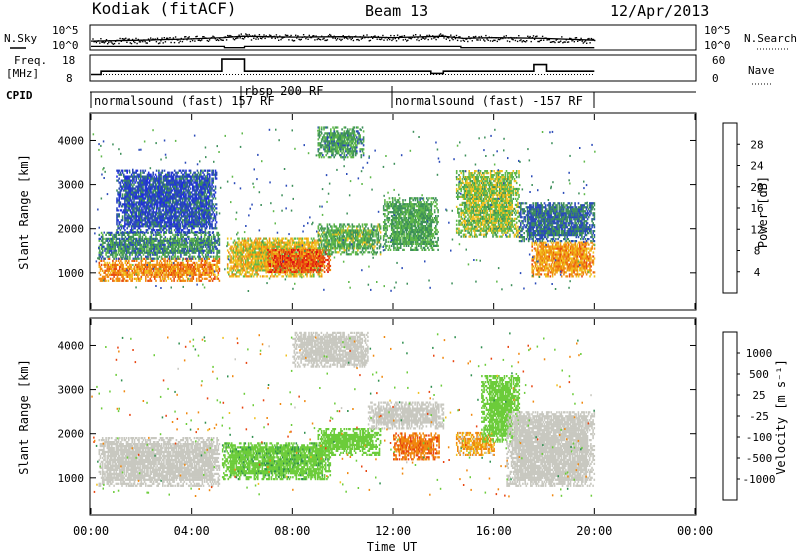 The image size is (800, 554). I want to click on nsearch-tick-top: 10^5, so click(717, 30).